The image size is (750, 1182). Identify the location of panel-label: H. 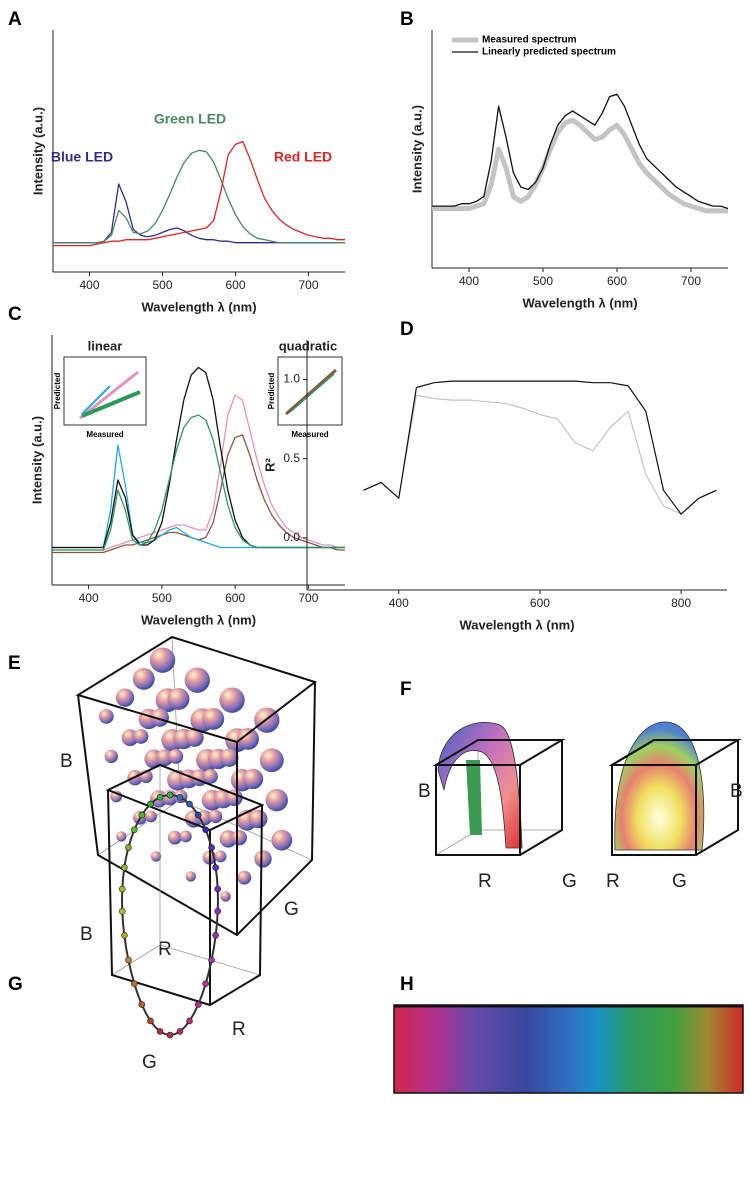
(407, 984).